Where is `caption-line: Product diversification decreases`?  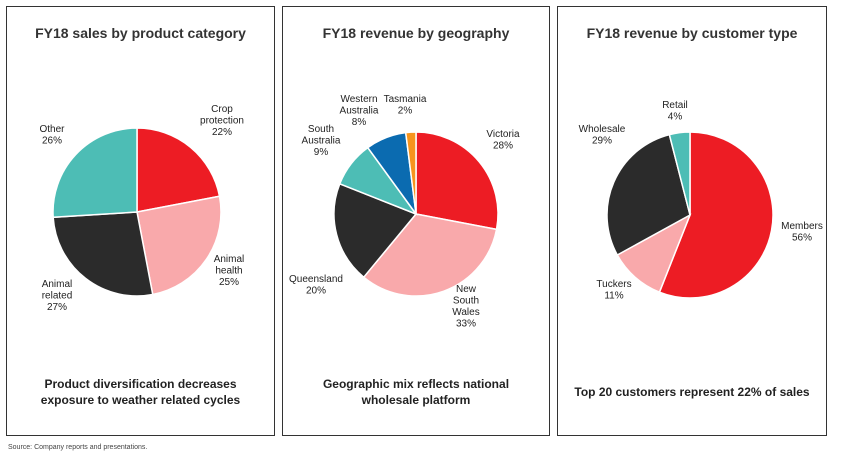
caption-line: Product diversification decreases is located at coordinates (140, 384).